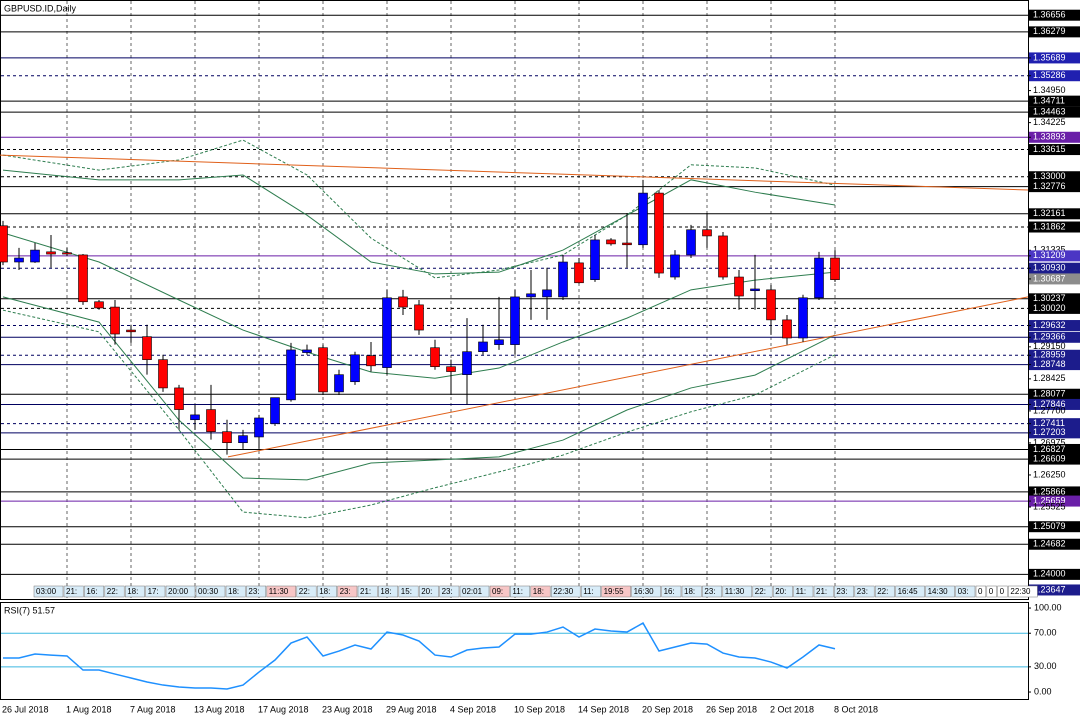 The width and height of the screenshot is (1080, 725). What do you see at coordinates (1049, 458) in the screenshot?
I see `y-tick-label: 1.26609` at bounding box center [1049, 458].